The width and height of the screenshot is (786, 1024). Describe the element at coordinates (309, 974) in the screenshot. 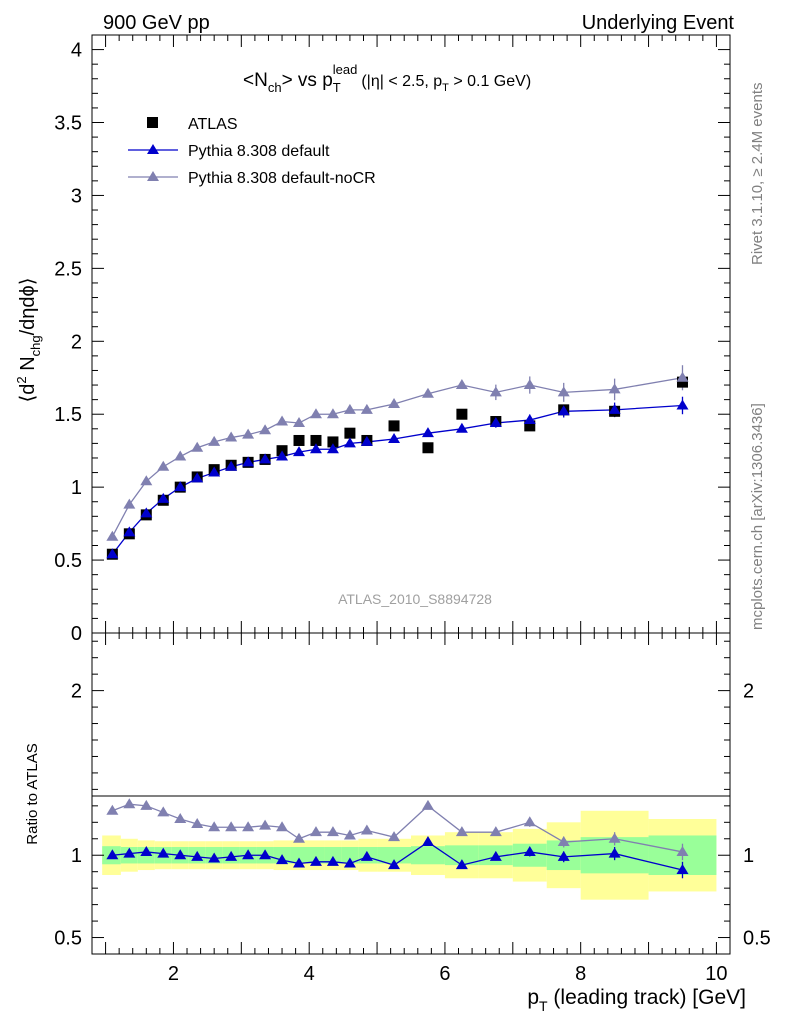

I see `x-tick-label: 4` at that location.